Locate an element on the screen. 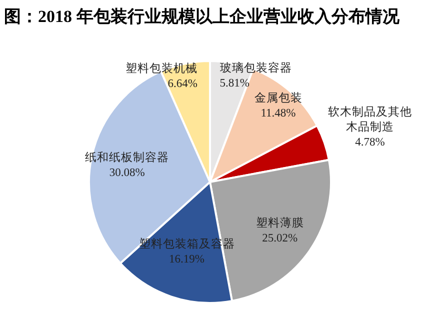 The width and height of the screenshot is (439, 329). slice-label: 金属包装 is located at coordinates (278, 98).